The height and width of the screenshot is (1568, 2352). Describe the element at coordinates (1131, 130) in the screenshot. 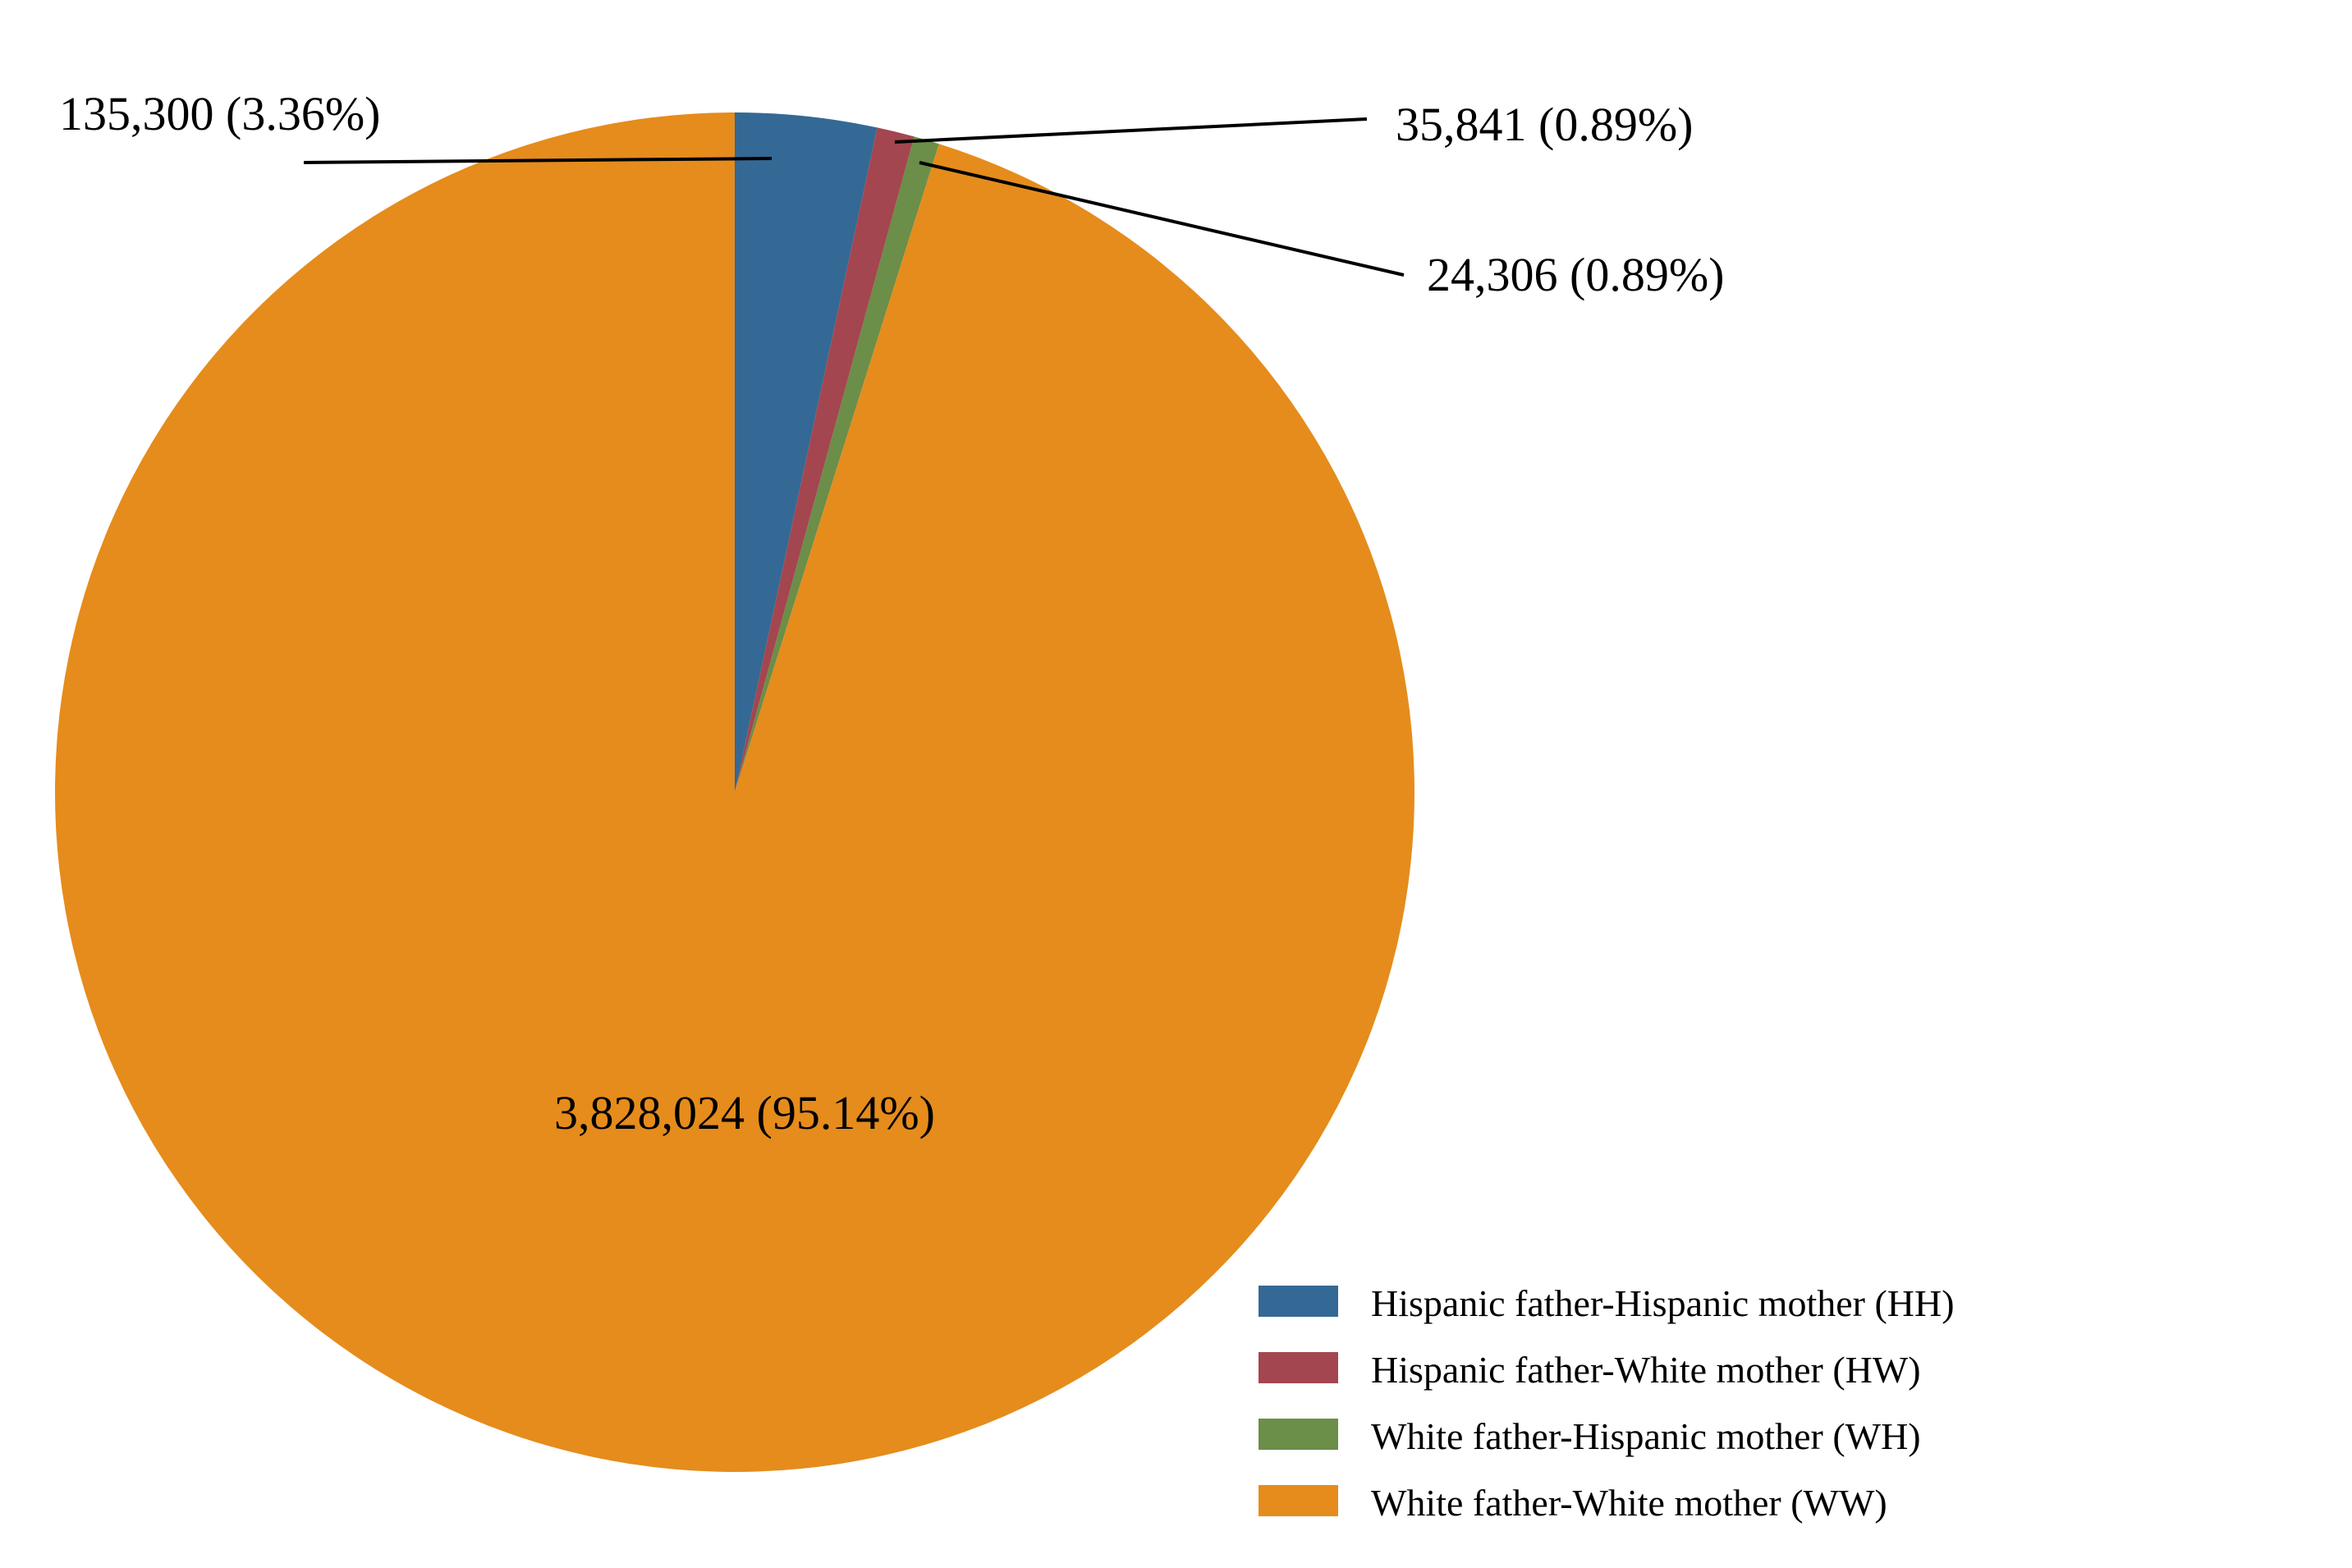

I see `leader-line-hw` at that location.